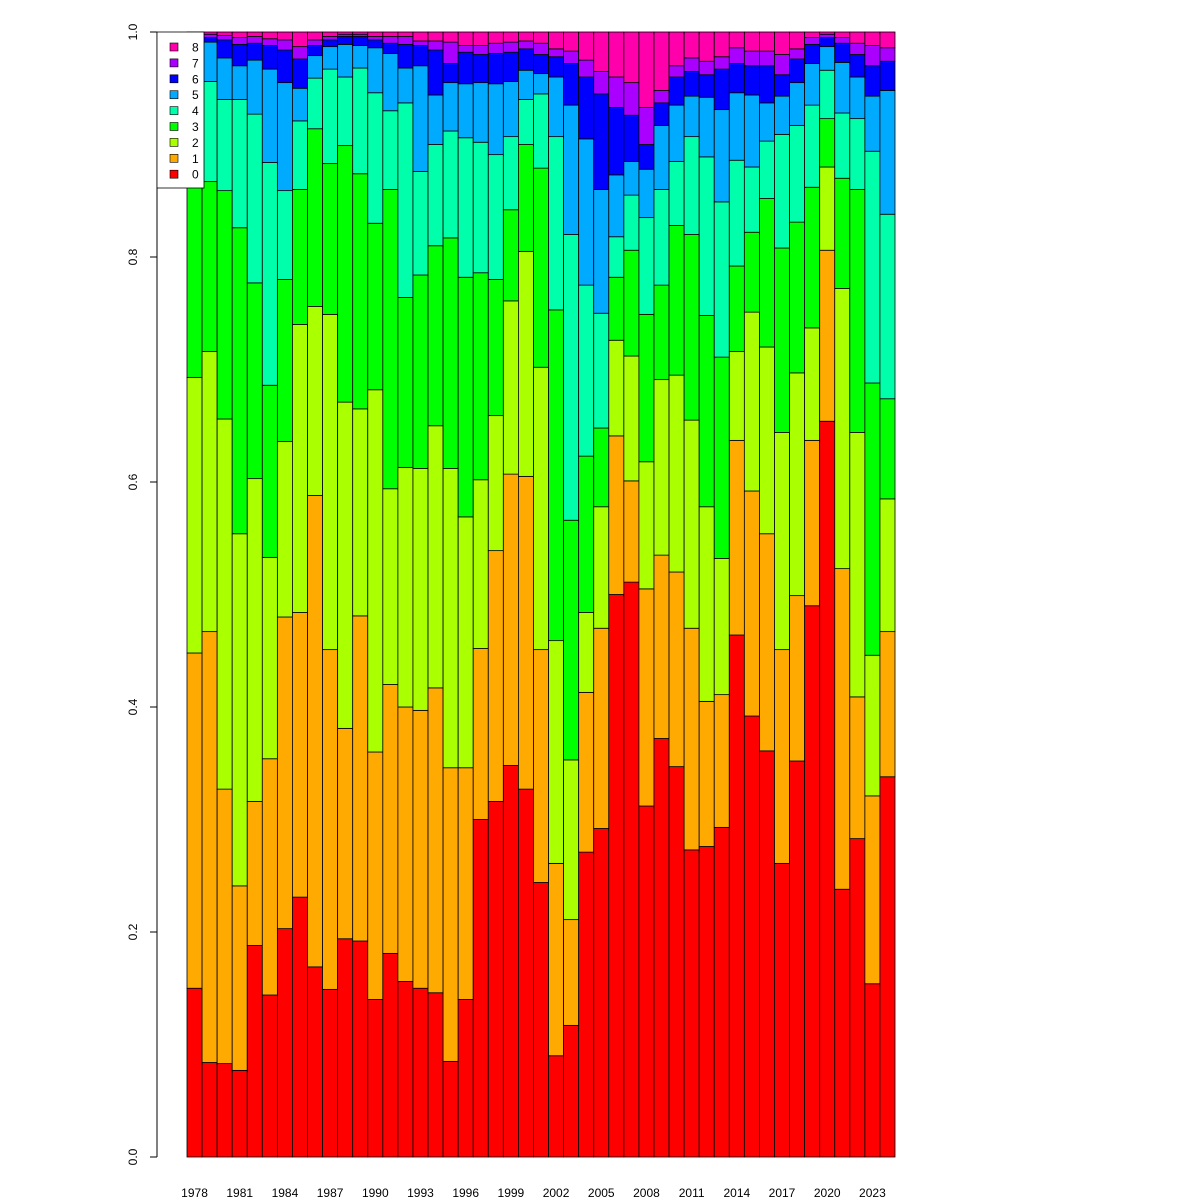 This screenshot has width=1200, height=1200. I want to click on legend-label: 8, so click(195, 48).